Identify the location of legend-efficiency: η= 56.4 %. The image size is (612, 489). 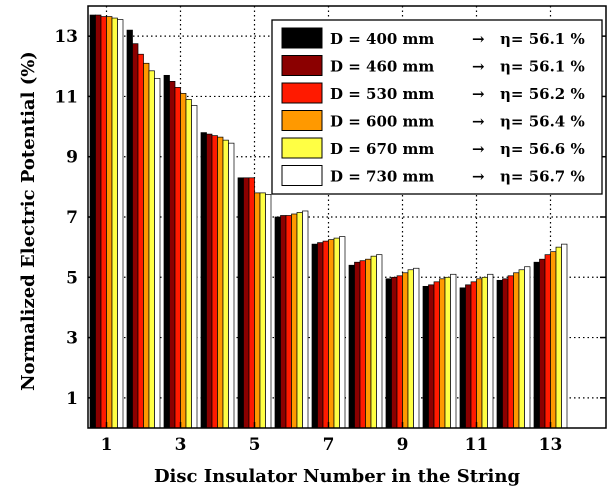
(542, 122).